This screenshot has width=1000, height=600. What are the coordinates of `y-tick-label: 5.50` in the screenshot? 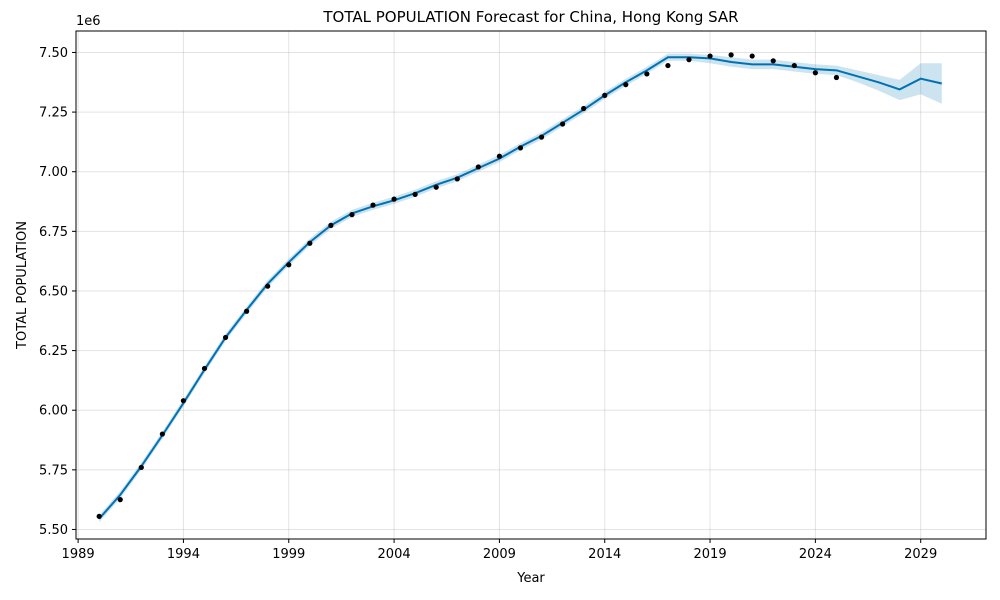 It's located at (53, 530).